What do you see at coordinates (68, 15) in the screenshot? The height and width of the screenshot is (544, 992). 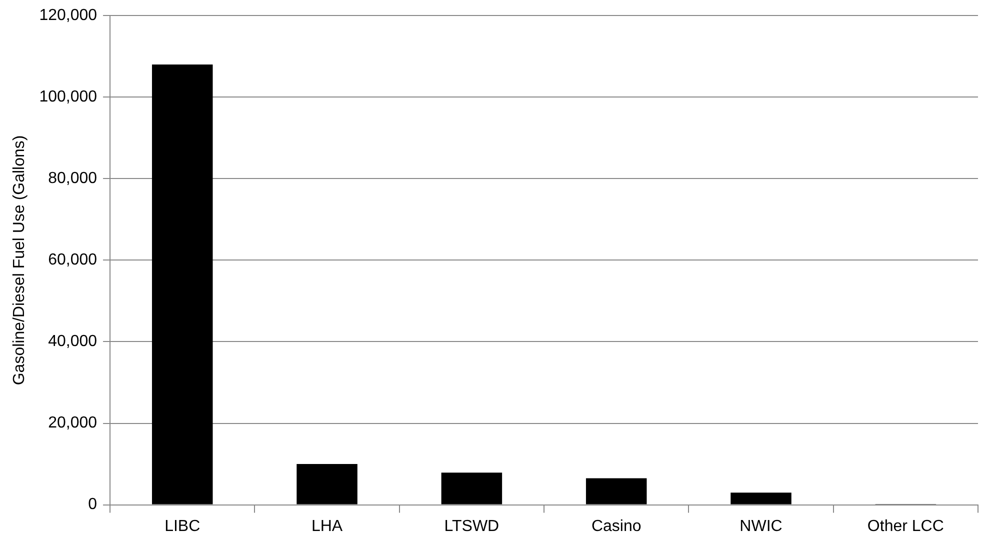 I see `y-tick-label: 120,000` at bounding box center [68, 15].